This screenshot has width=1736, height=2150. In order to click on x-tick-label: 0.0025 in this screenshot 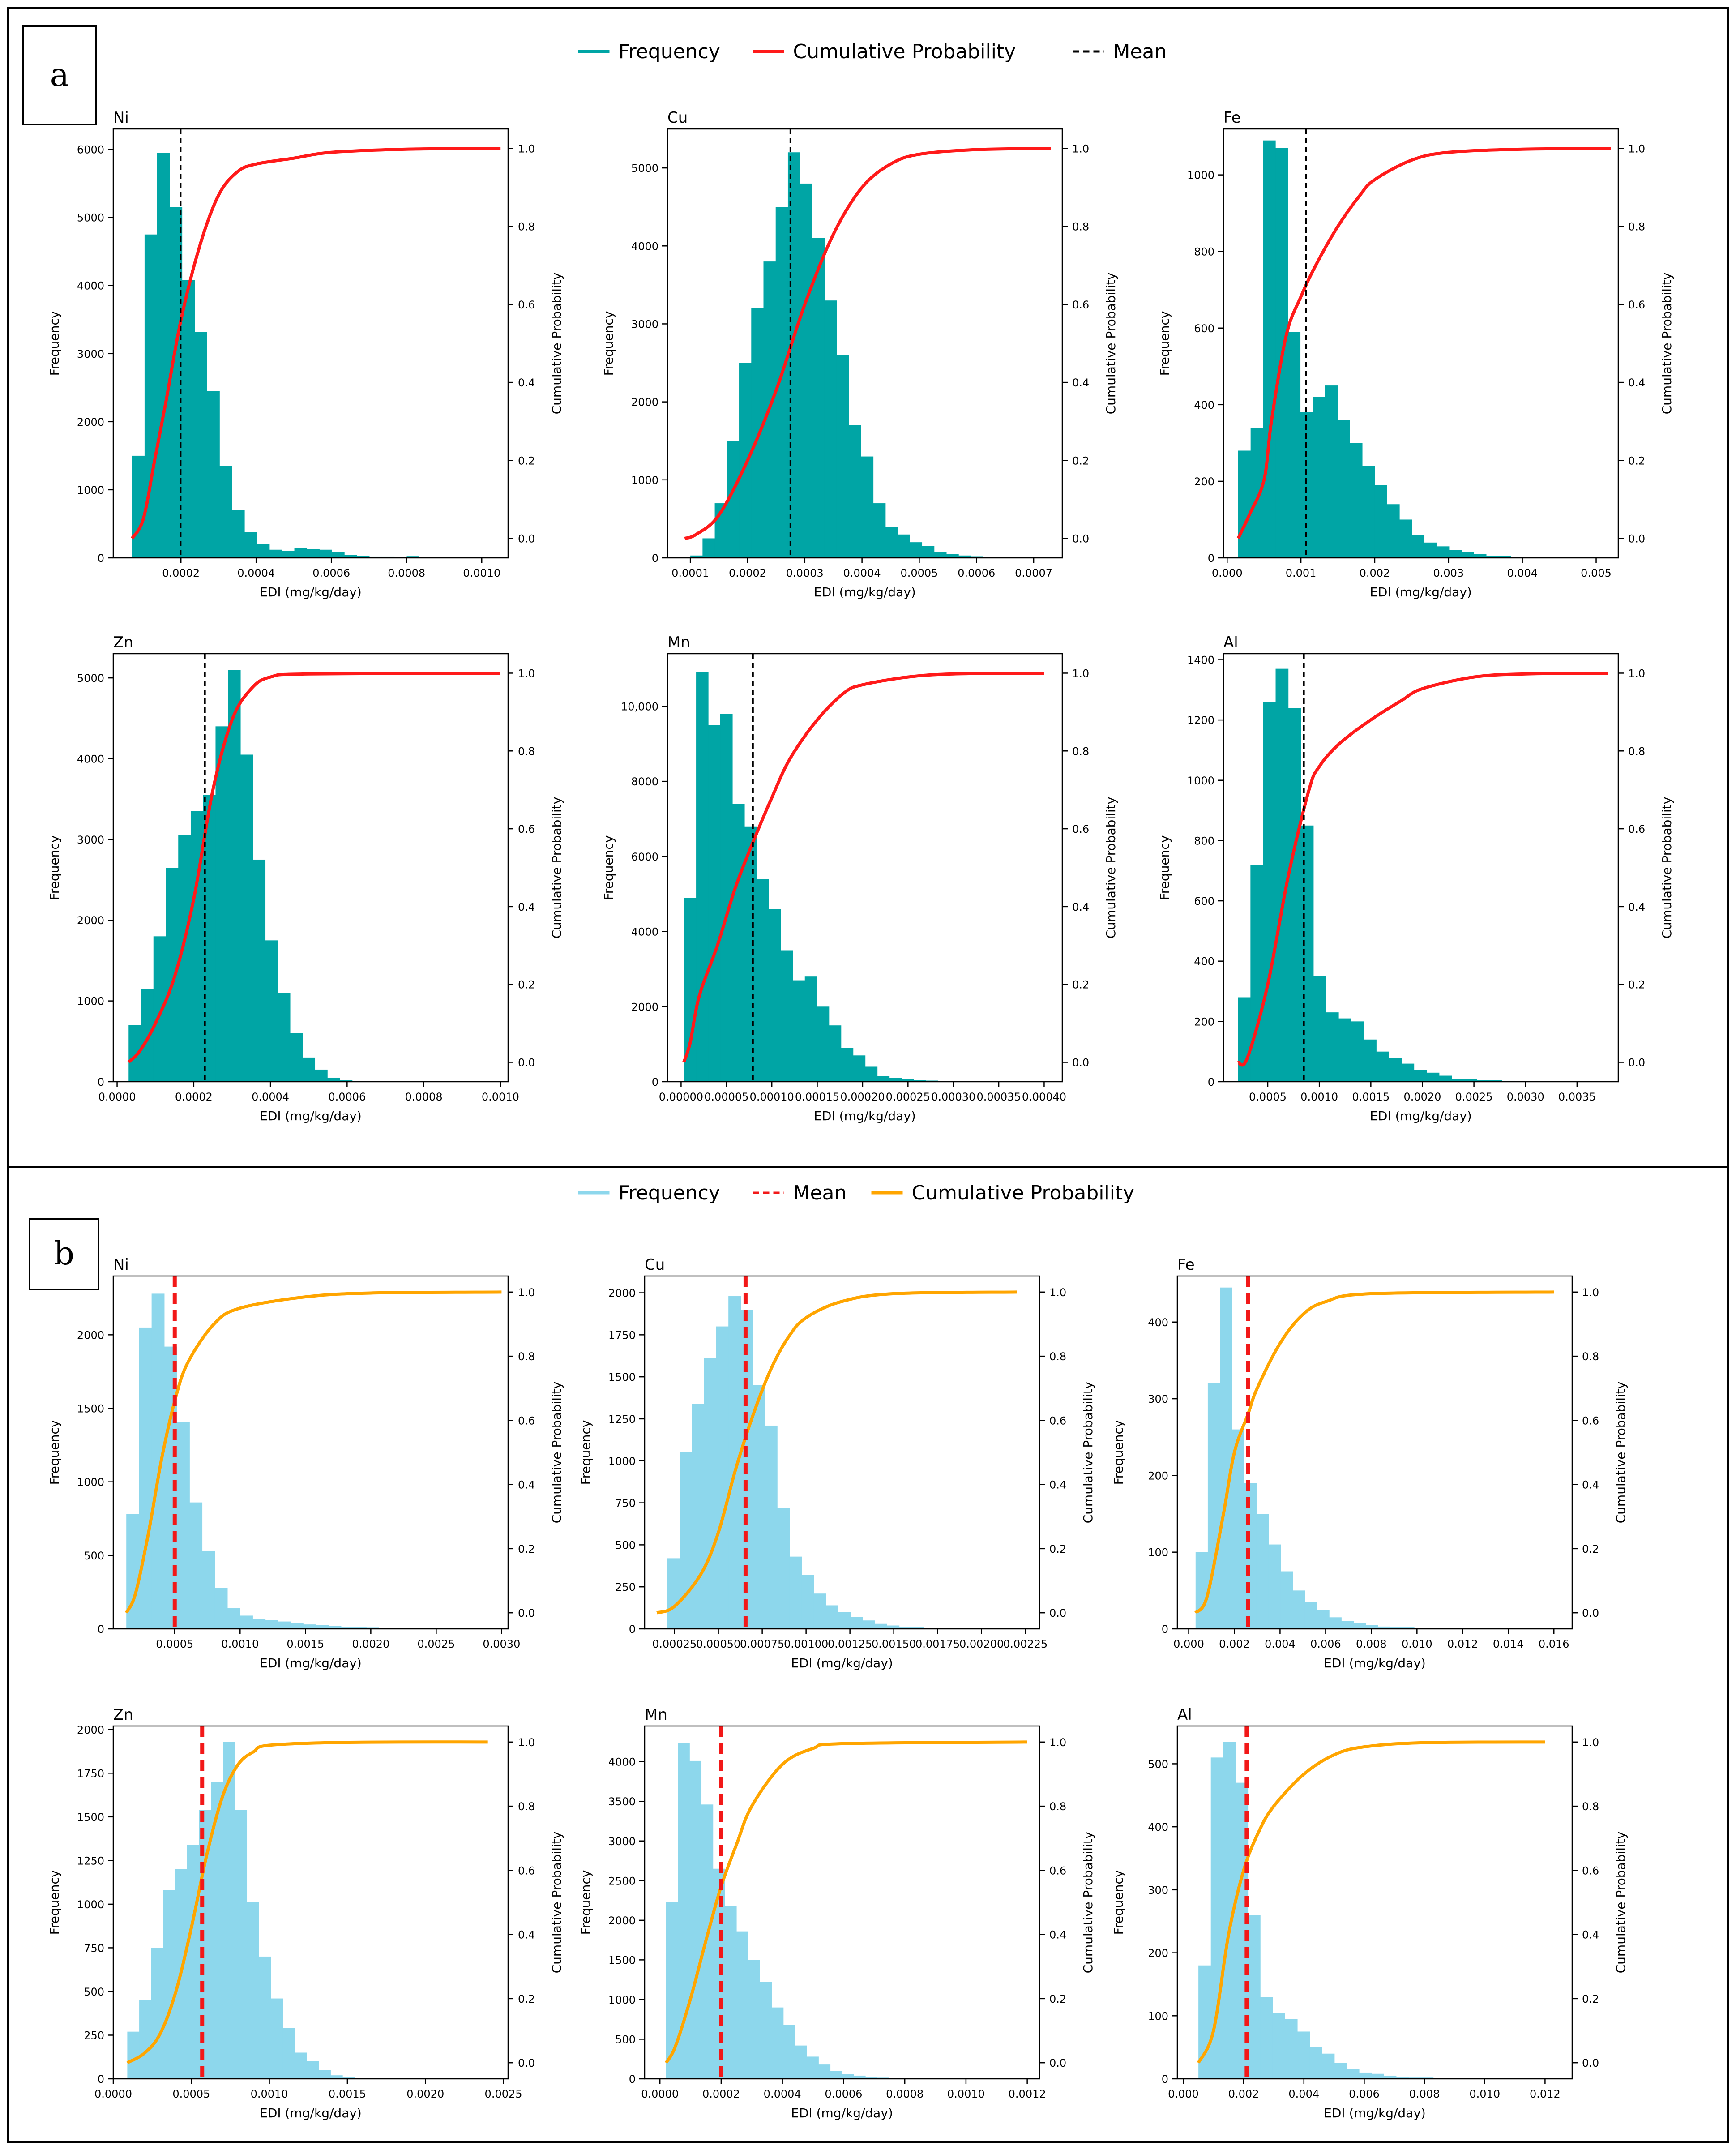, I will do `click(436, 1644)`.